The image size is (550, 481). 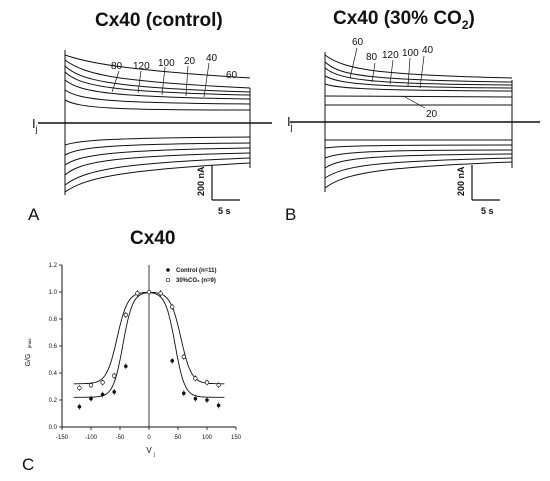 What do you see at coordinates (168, 270) in the screenshot?
I see `legend-marker-control` at bounding box center [168, 270].